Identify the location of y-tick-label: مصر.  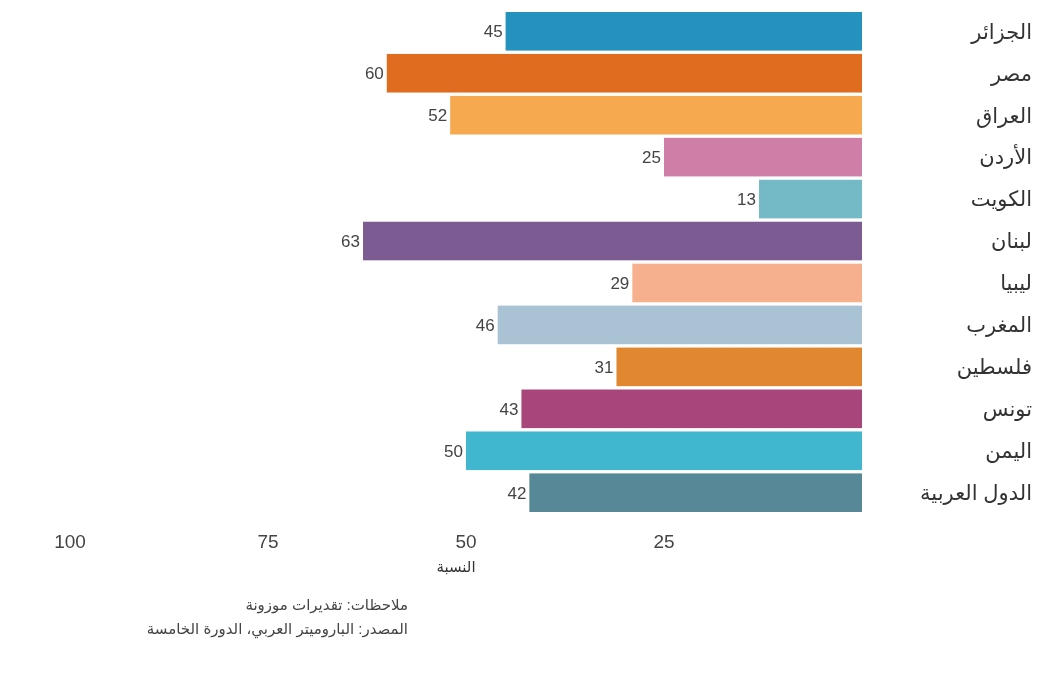
(1010, 73).